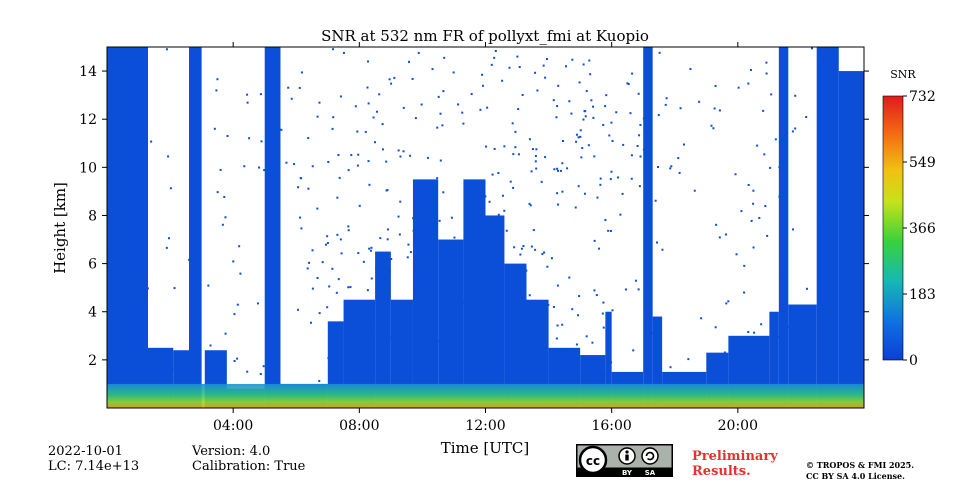 This screenshot has width=960, height=482. I want to click on version-text: Version: 4.0, so click(231, 451).